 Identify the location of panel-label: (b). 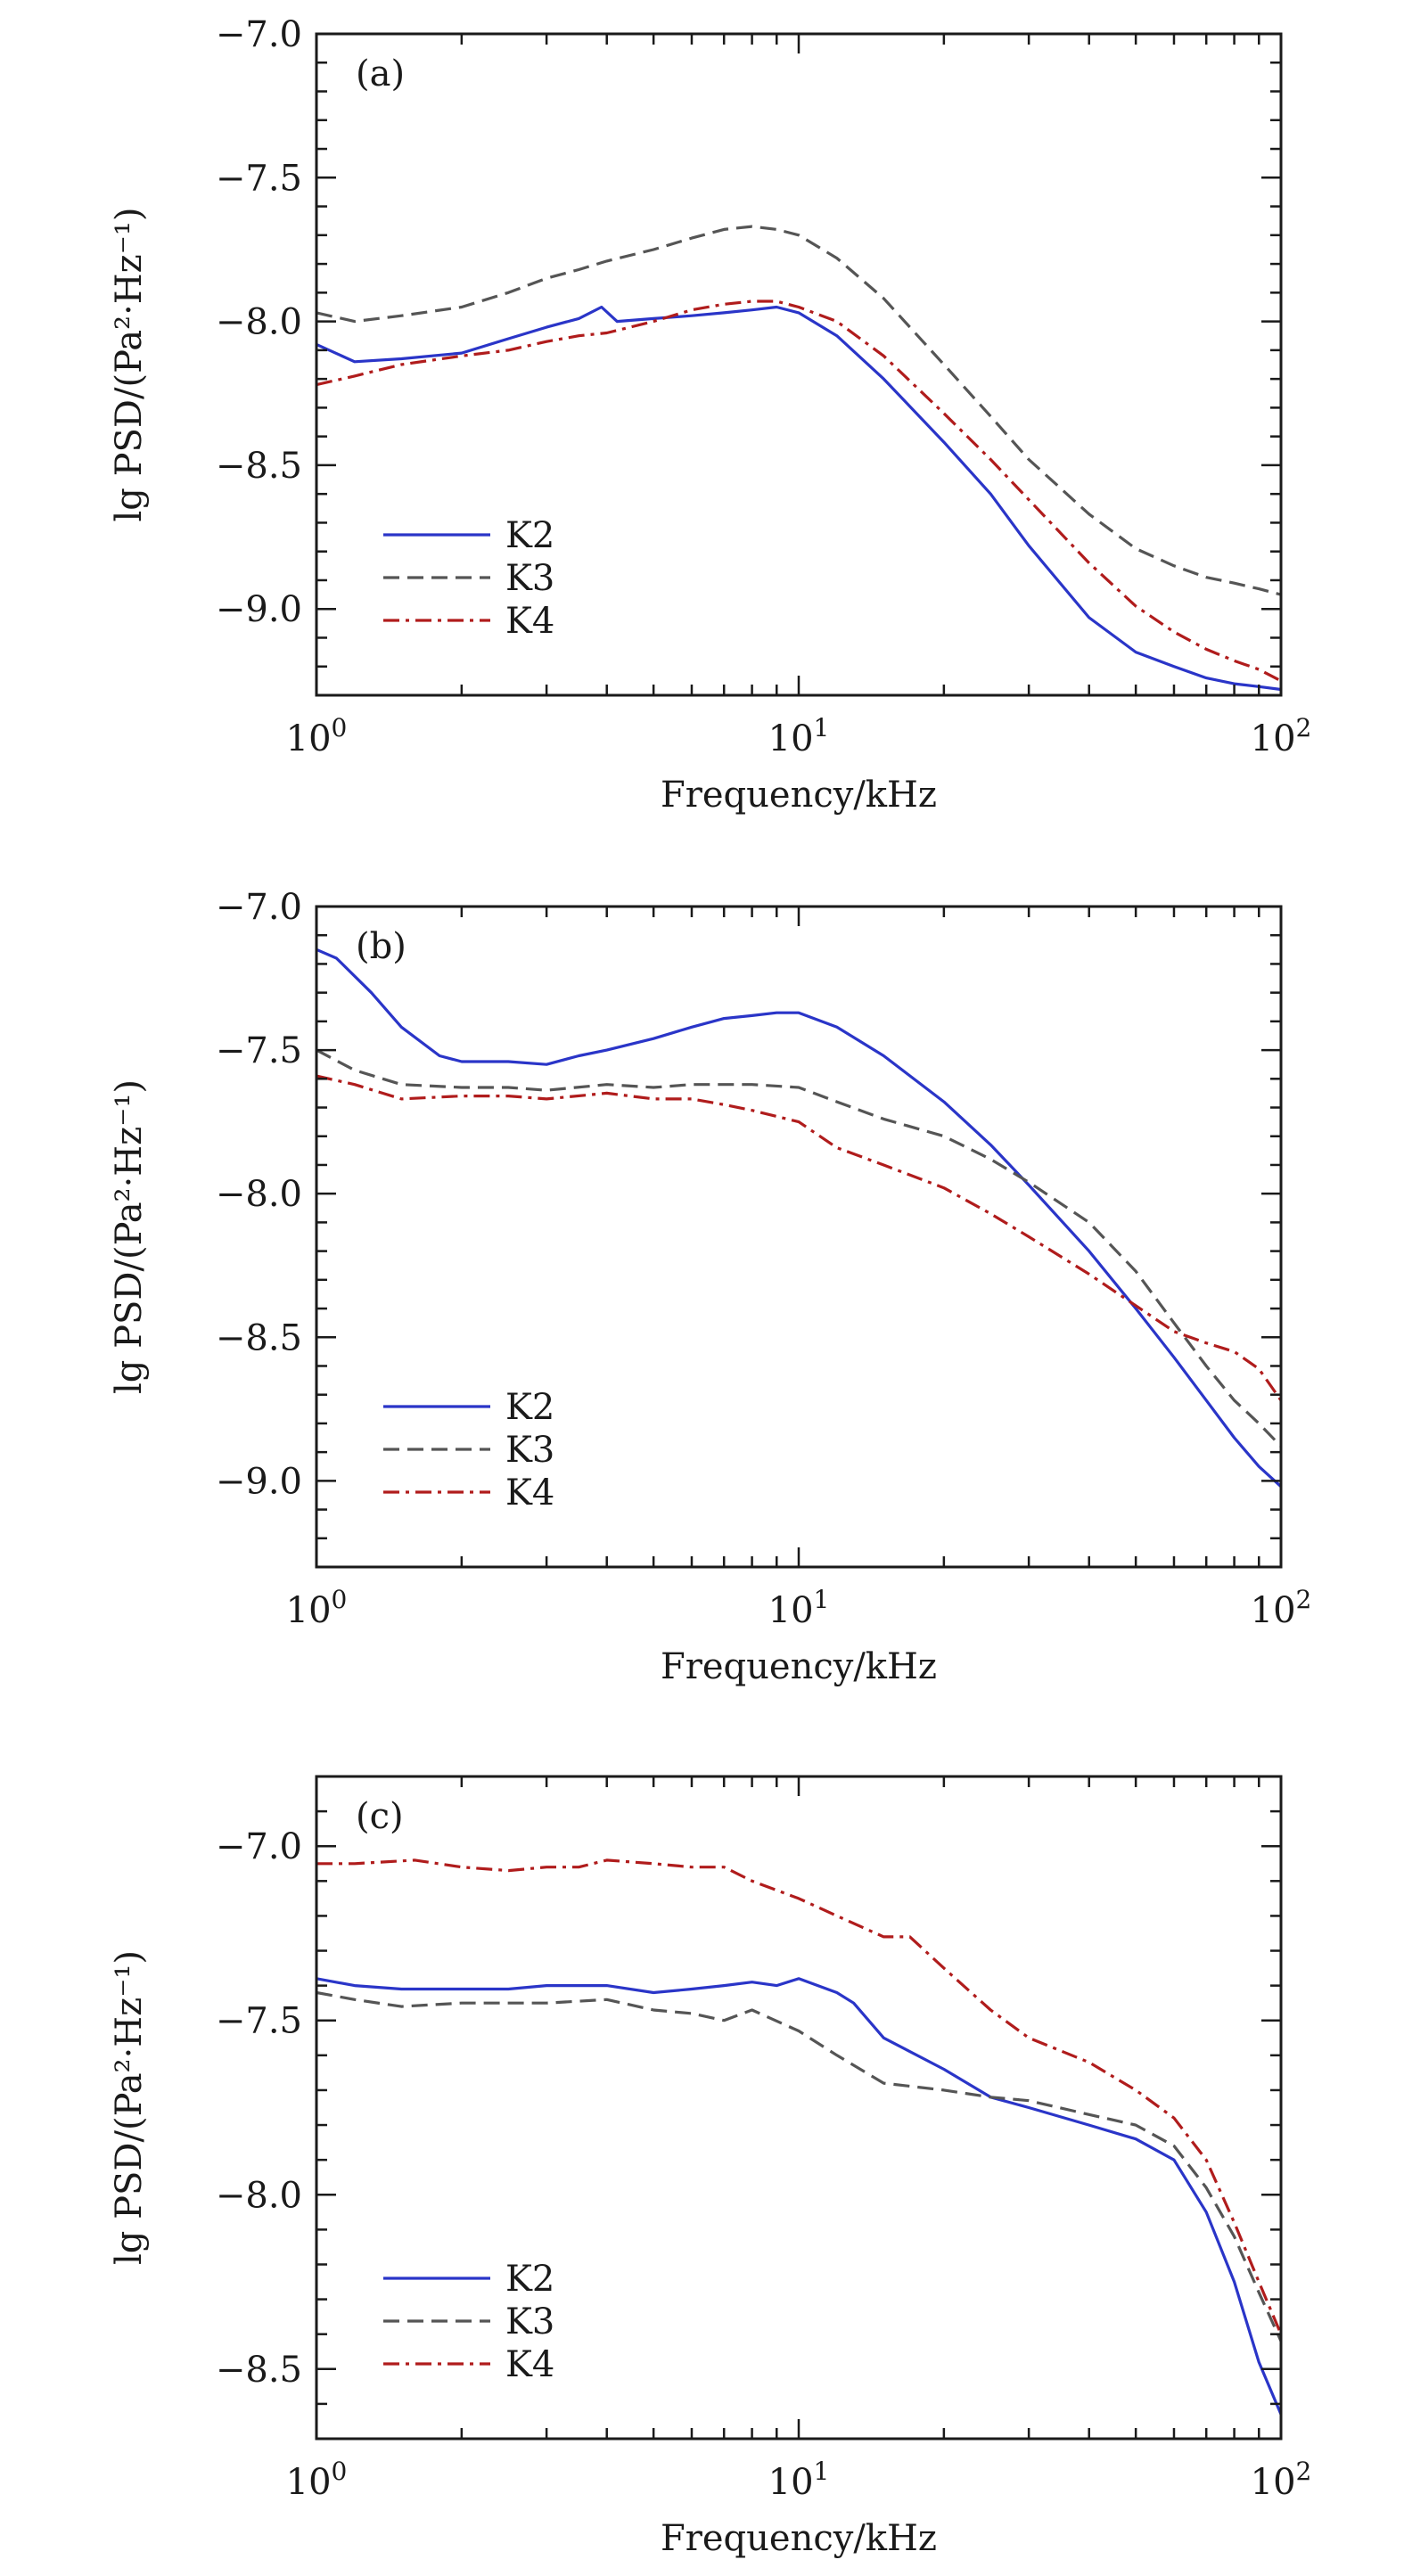
(381, 946).